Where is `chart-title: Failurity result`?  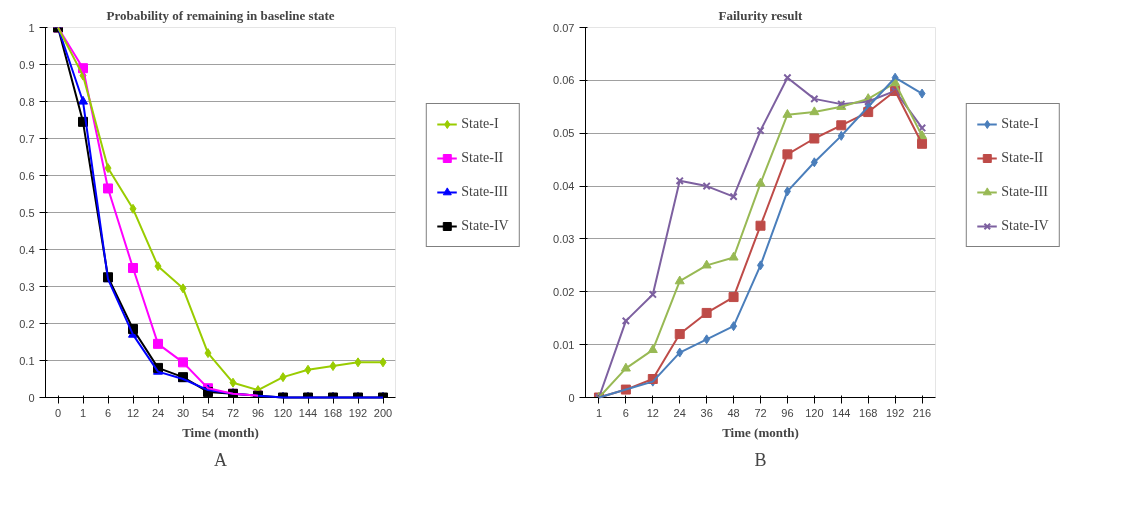 chart-title: Failurity result is located at coordinates (761, 15).